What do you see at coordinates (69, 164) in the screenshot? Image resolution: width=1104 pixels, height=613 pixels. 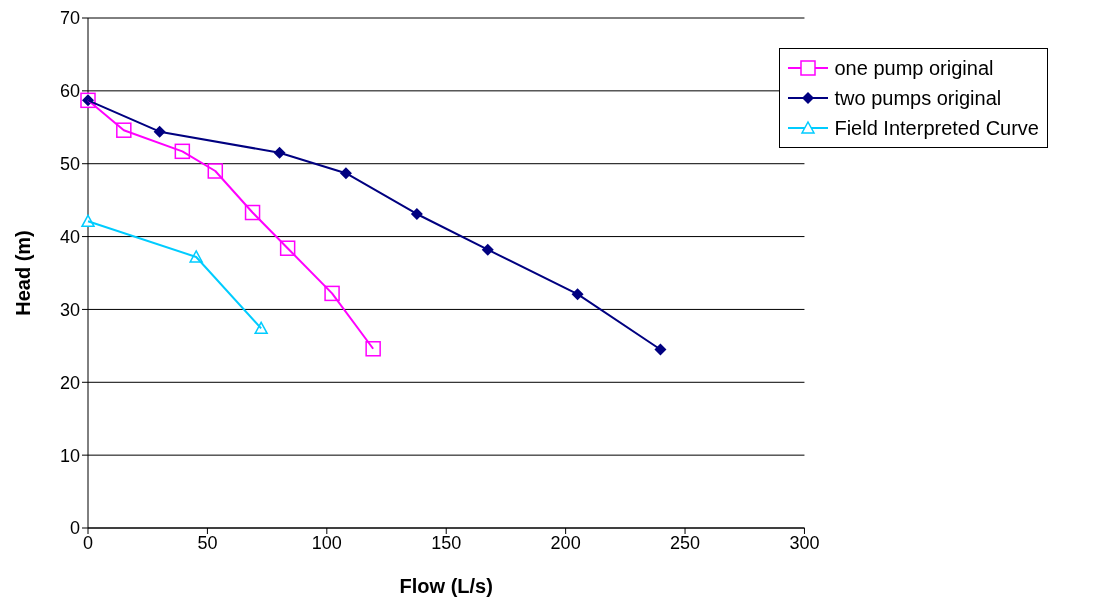 I see `y-tick-label: 50` at bounding box center [69, 164].